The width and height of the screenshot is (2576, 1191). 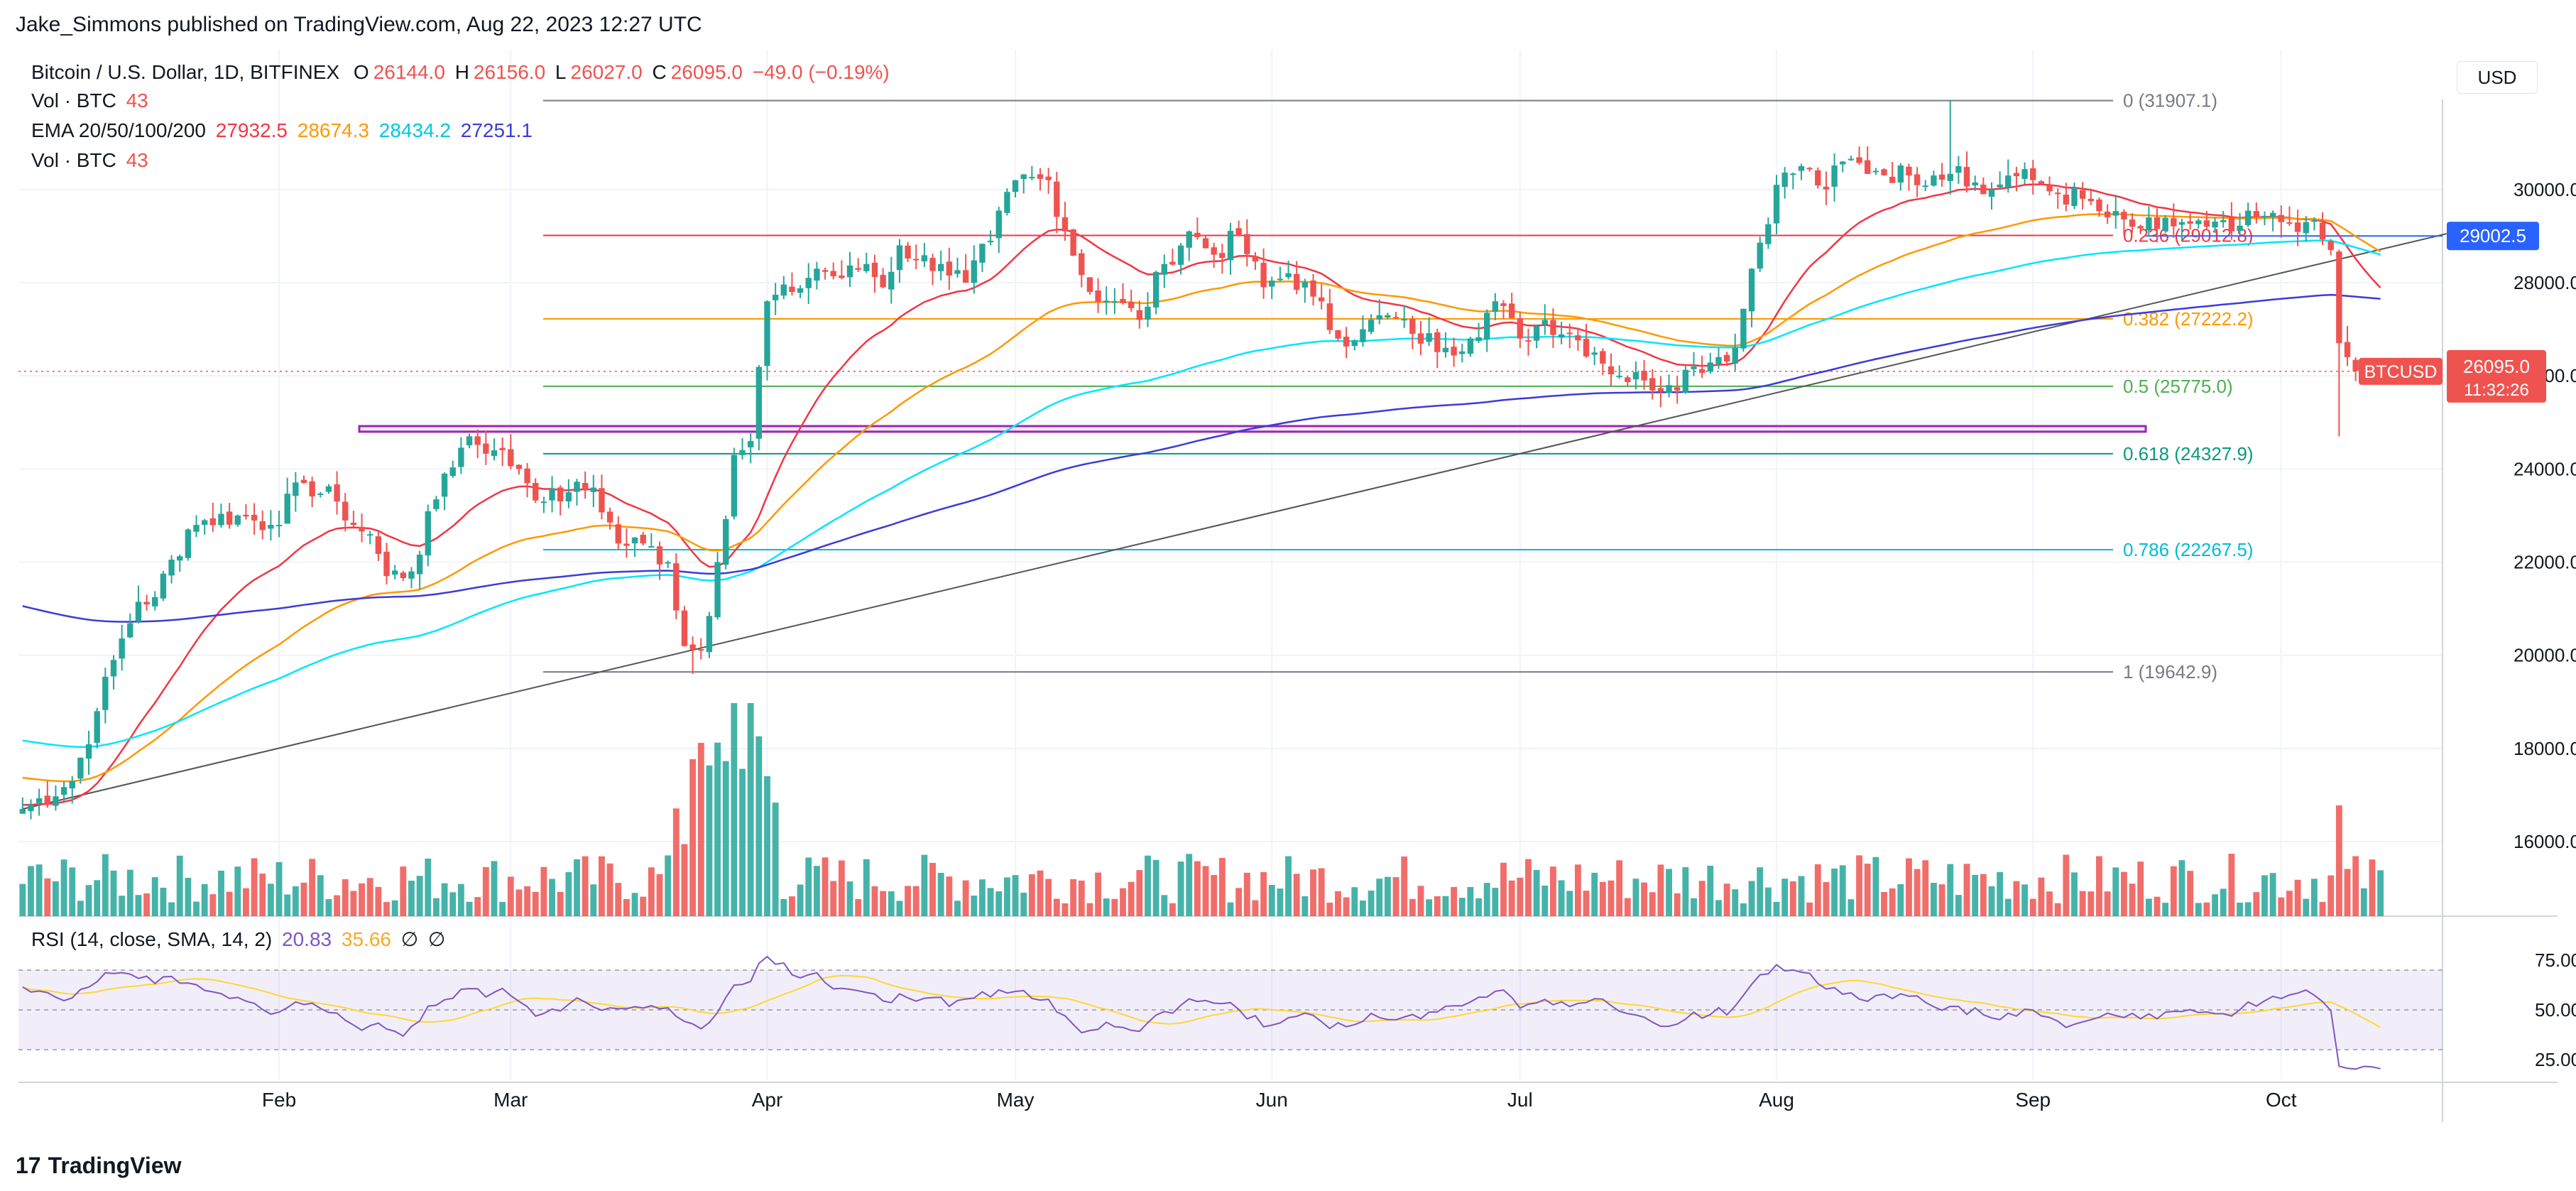 I want to click on x-tick-label: May, so click(x=1016, y=1100).